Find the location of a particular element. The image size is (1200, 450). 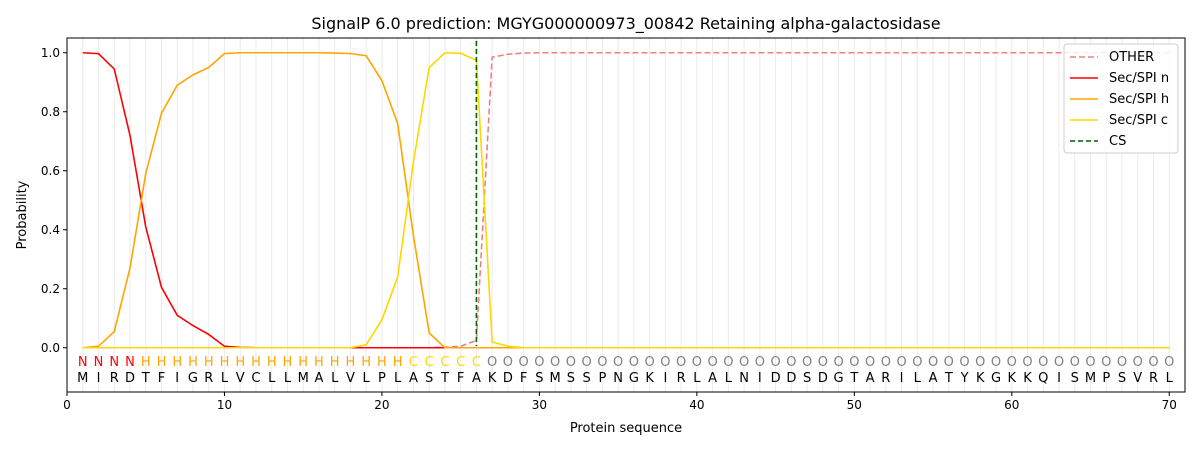

y-tick-label: 0.2 is located at coordinates (50, 289).